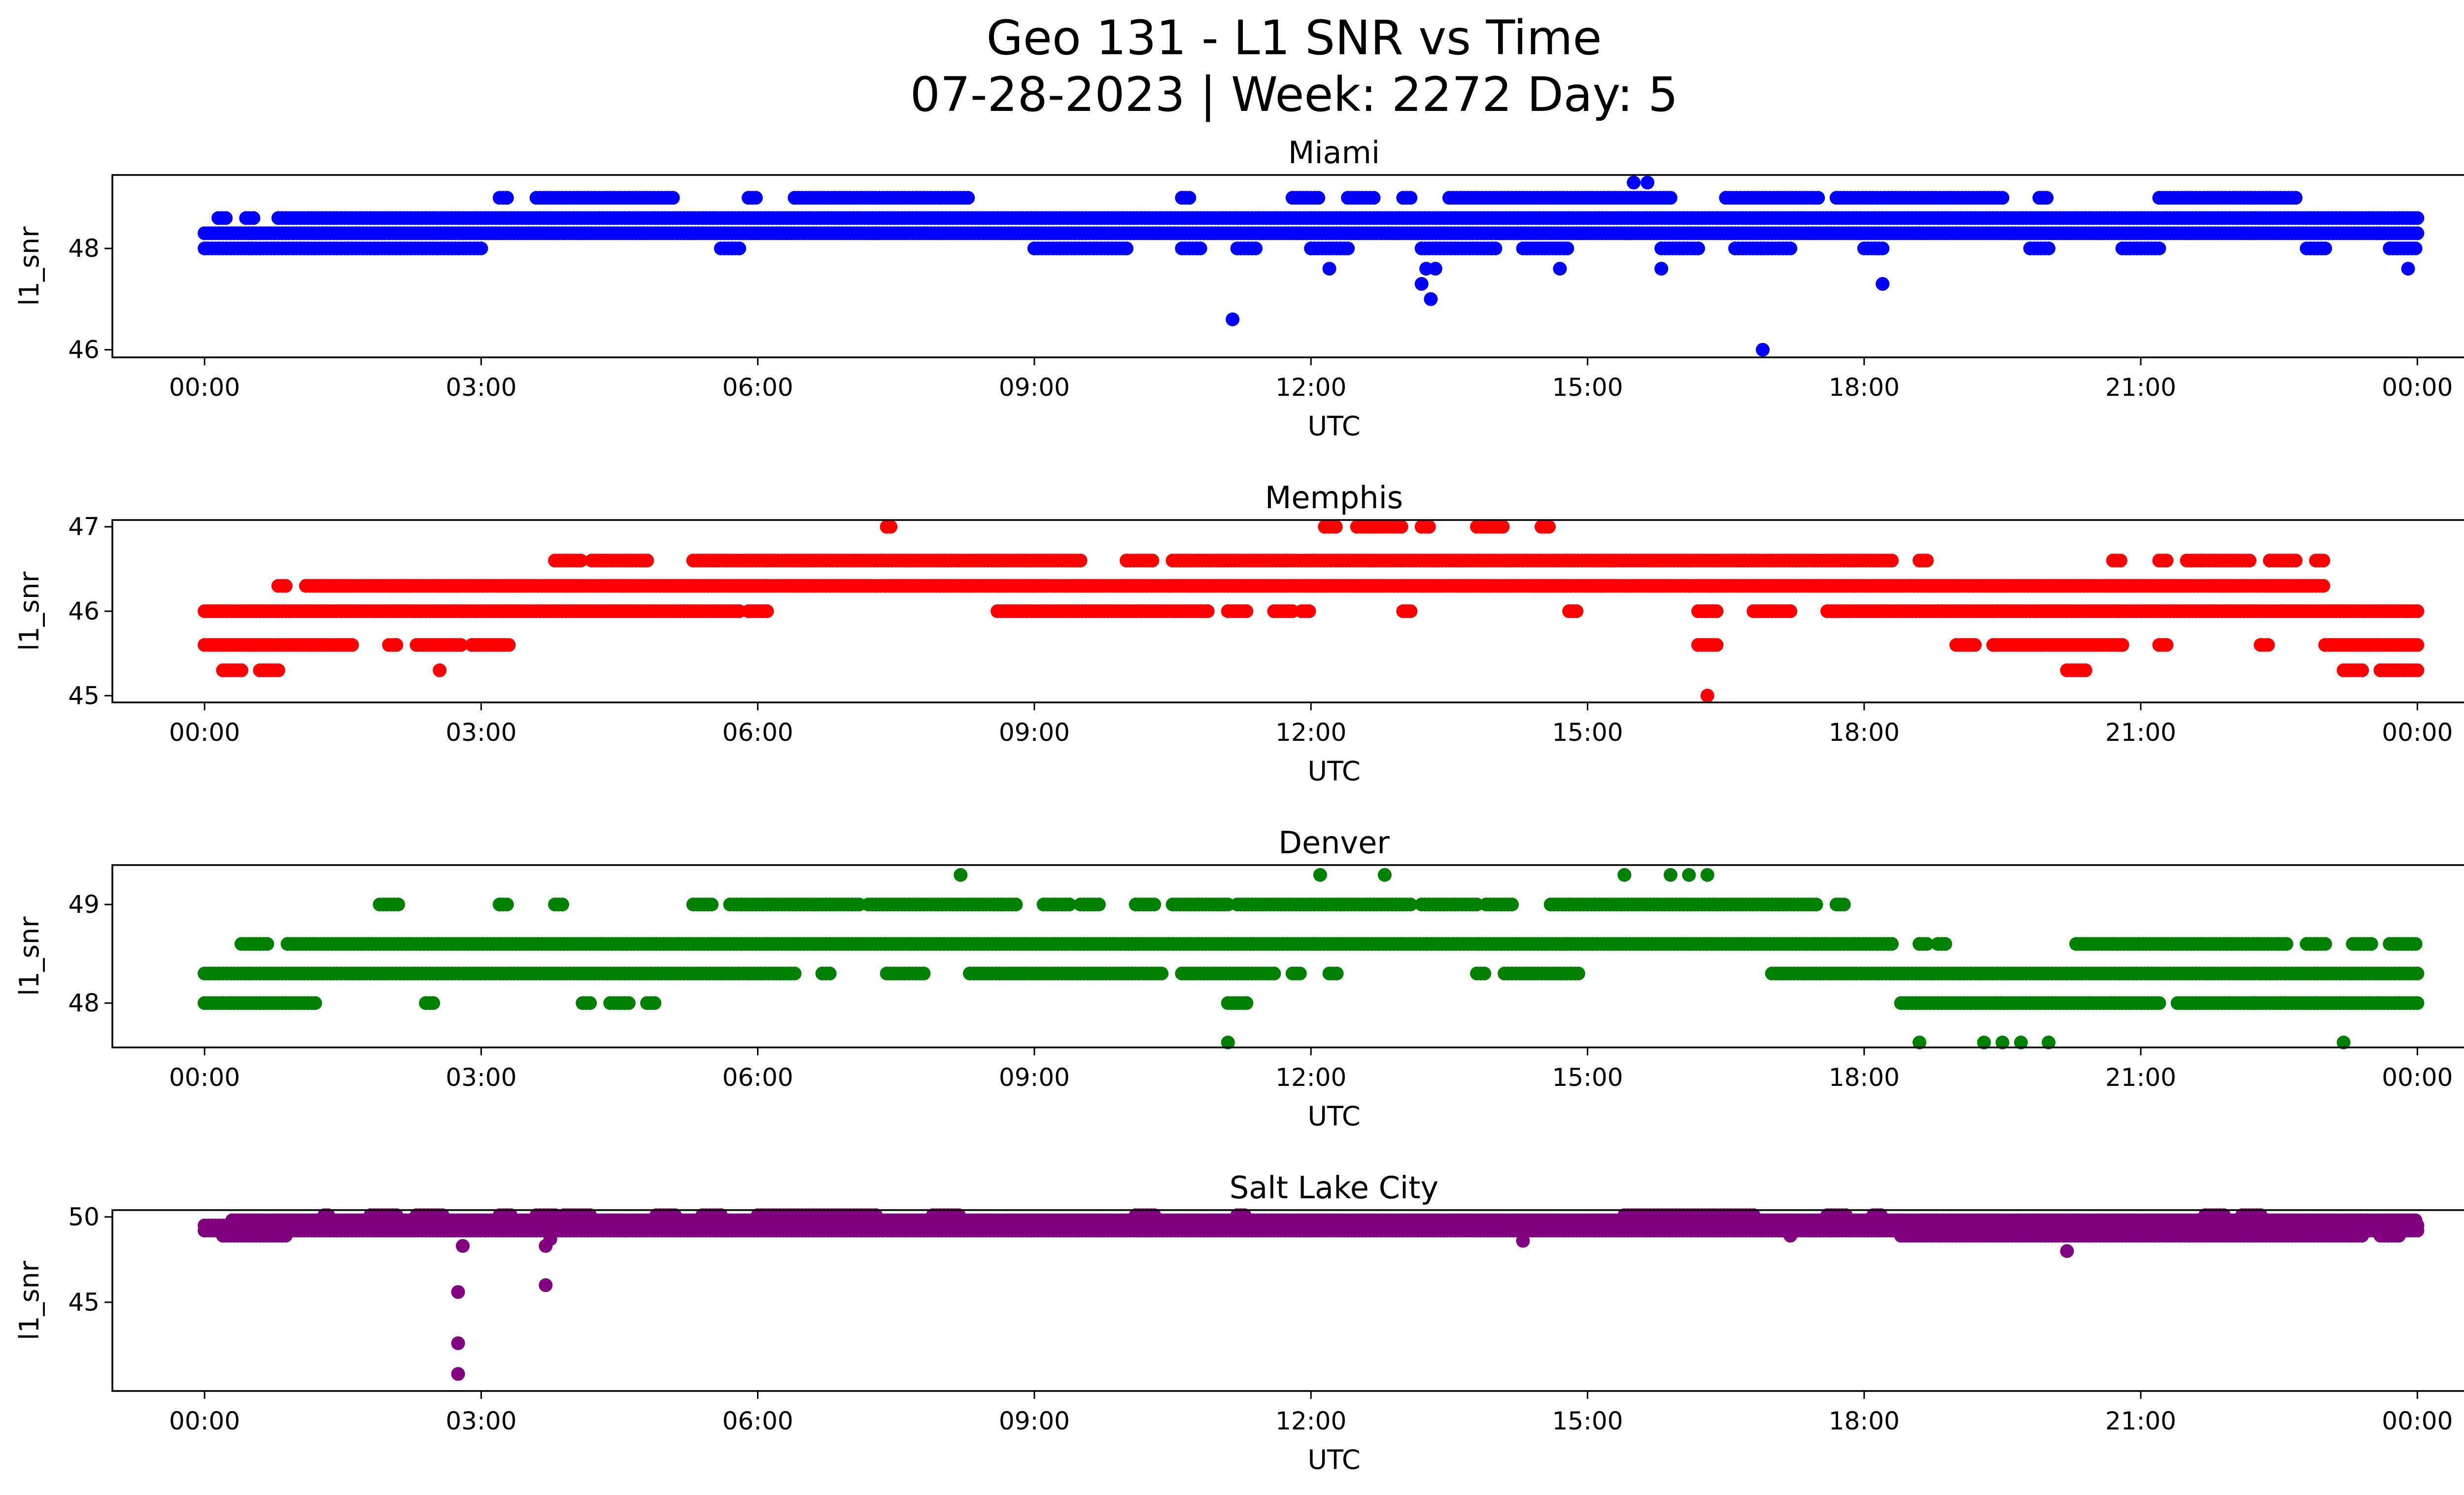 This screenshot has width=2464, height=1495. What do you see at coordinates (84, 904) in the screenshot?
I see `y-tick-label: 49` at bounding box center [84, 904].